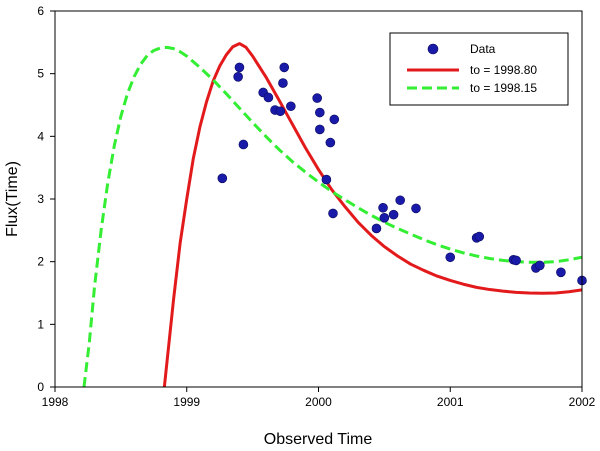  What do you see at coordinates (40, 136) in the screenshot?
I see `y-tick-label: 4` at bounding box center [40, 136].